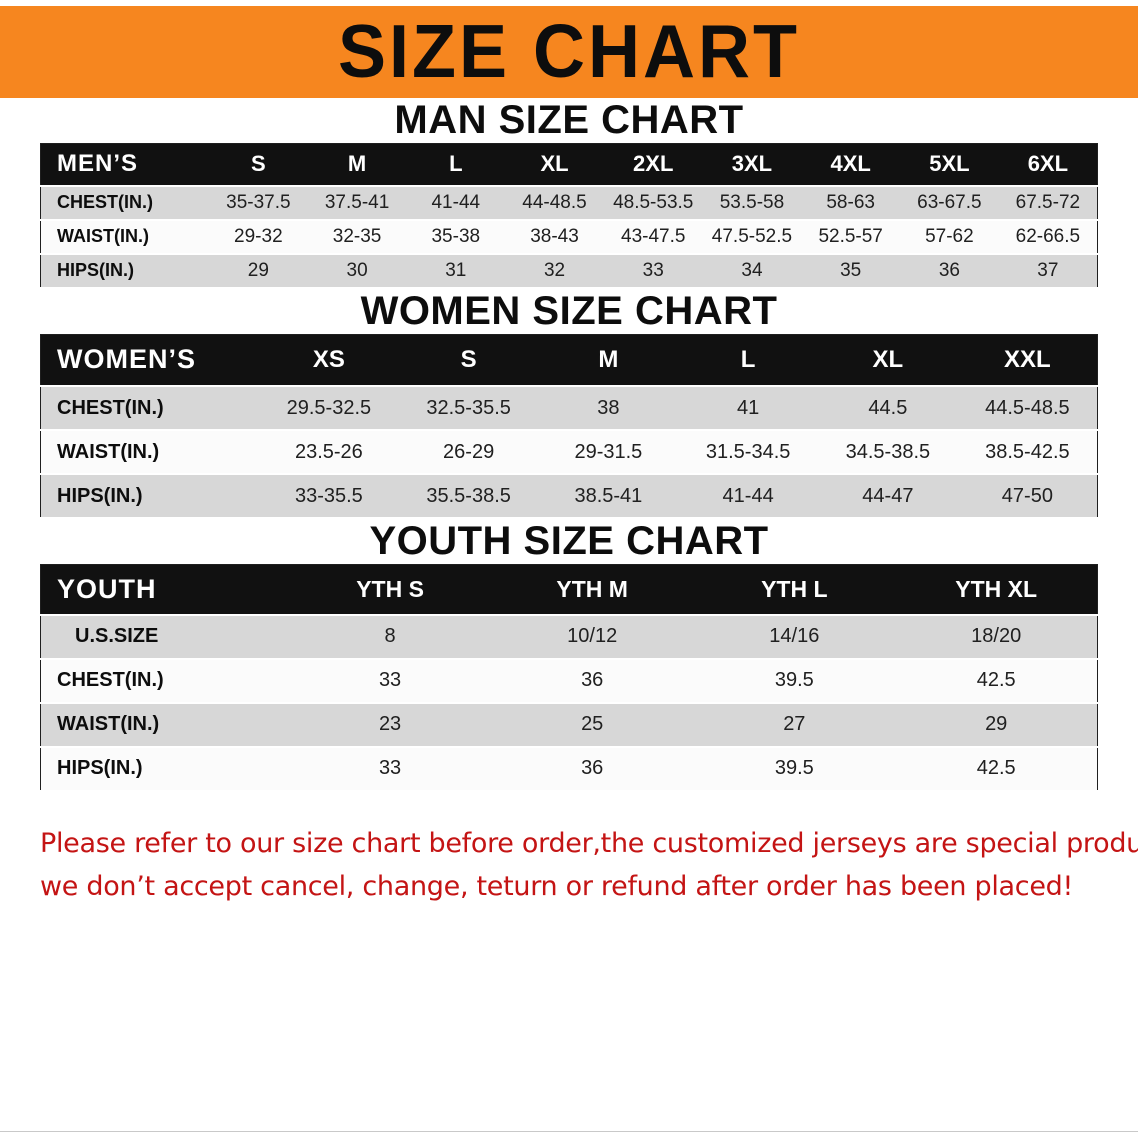  Describe the element at coordinates (569, 360) in the screenshot. I see `table-header-row: WOMEN’S XS S M L XL XXL` at that location.